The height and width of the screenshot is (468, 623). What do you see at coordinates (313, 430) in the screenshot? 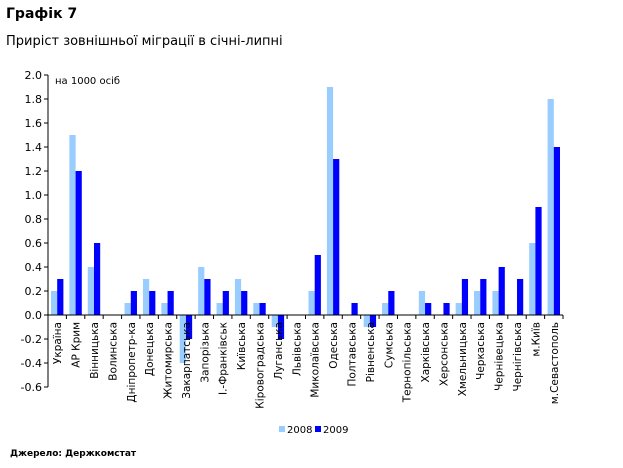
I see `legend: 2008 2009` at bounding box center [313, 430].